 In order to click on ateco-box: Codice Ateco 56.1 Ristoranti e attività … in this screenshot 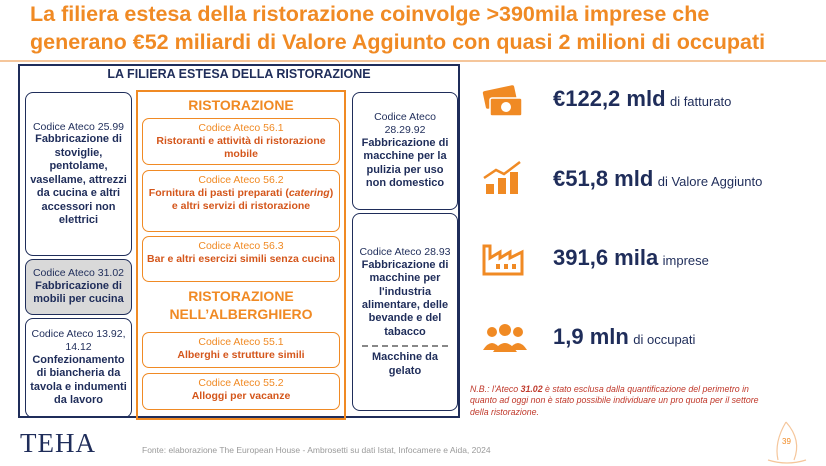, I will do `click(241, 141)`.